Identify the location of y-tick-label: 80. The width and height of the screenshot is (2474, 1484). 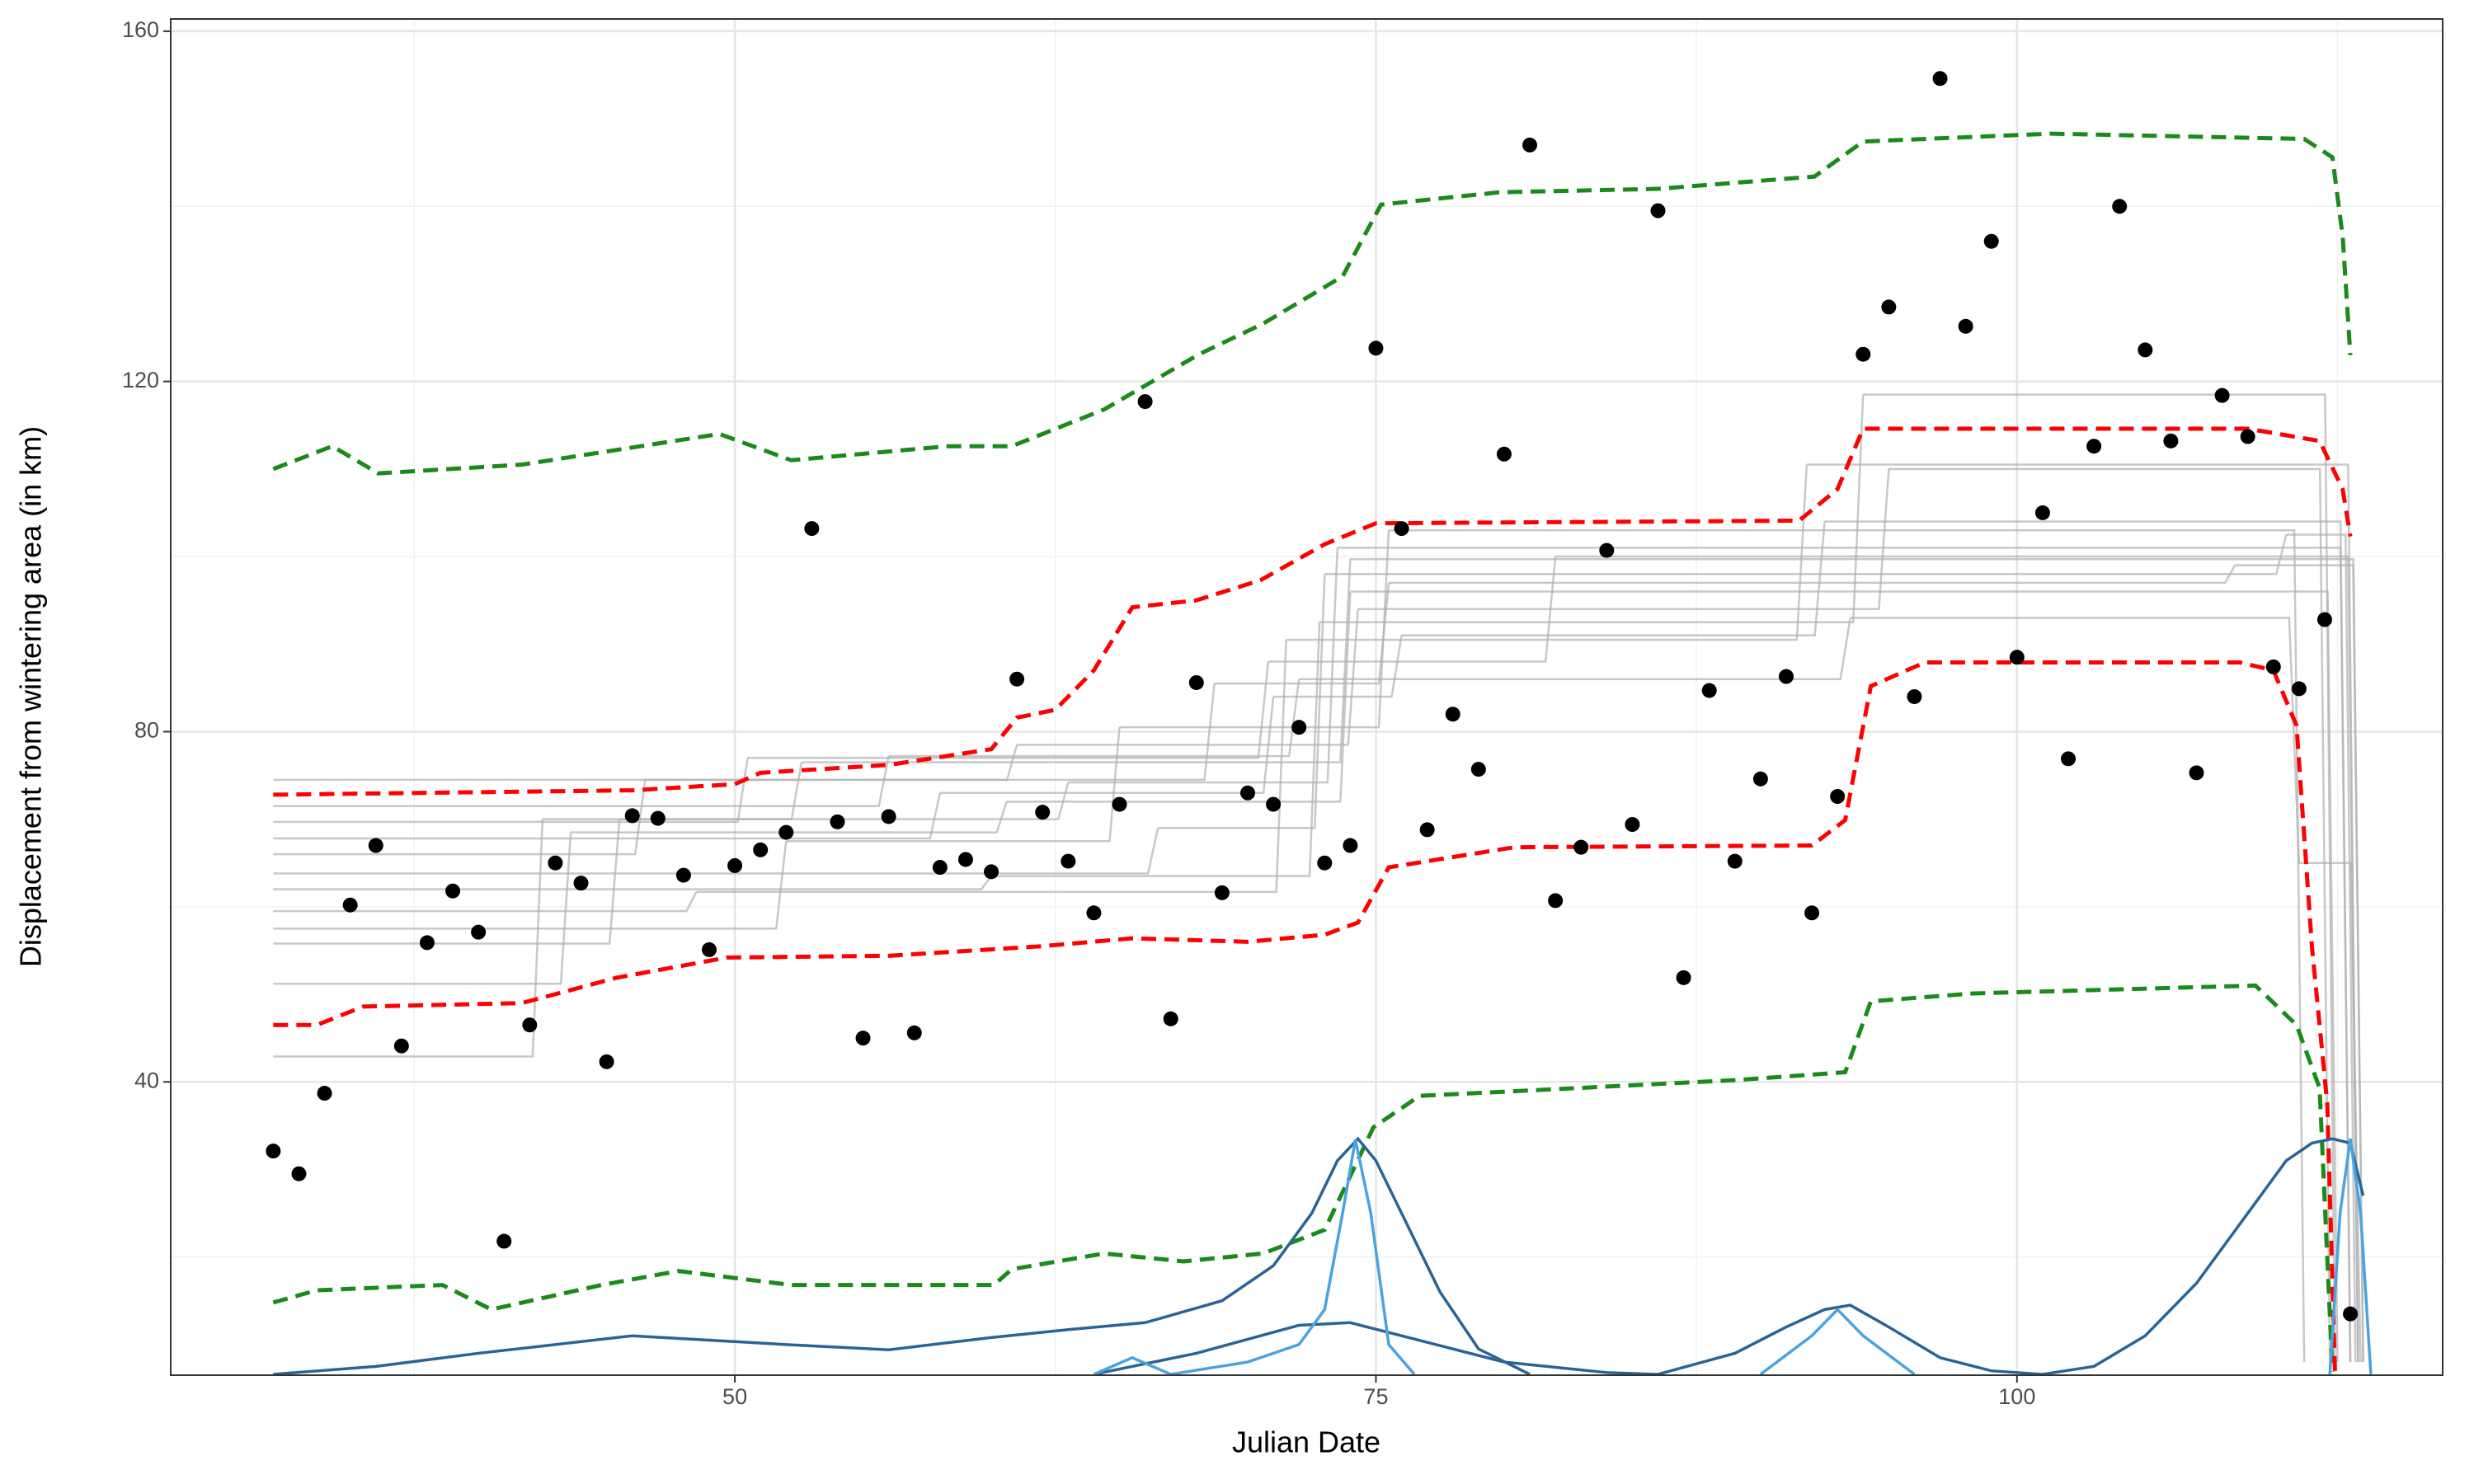
(146, 730).